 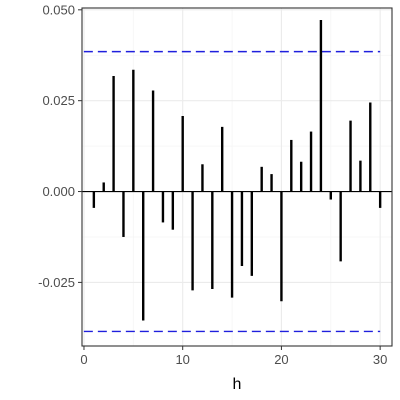 What do you see at coordinates (380, 359) in the screenshot?
I see `x-tick-label: 30` at bounding box center [380, 359].